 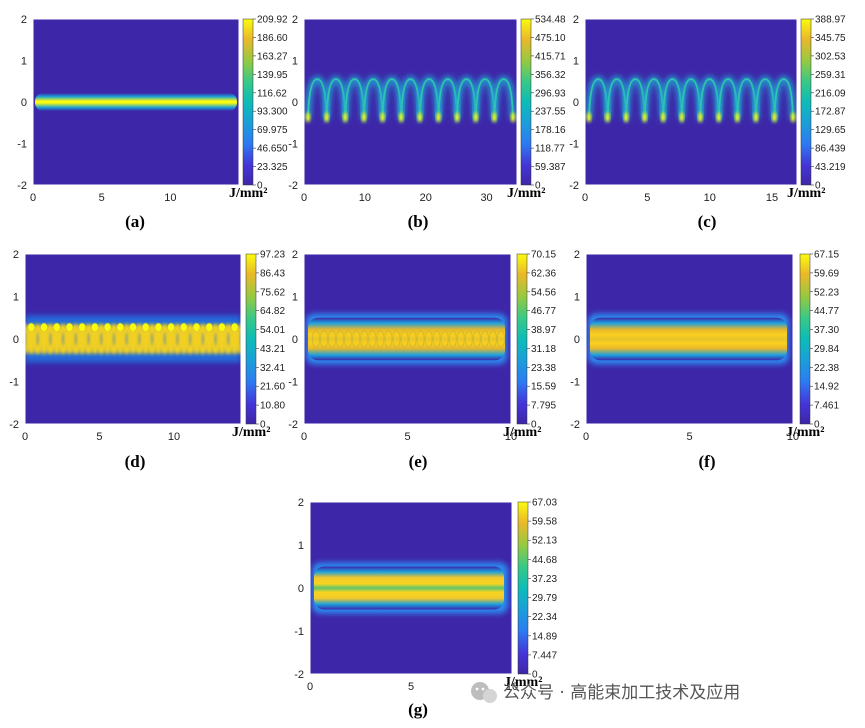 I want to click on colorbar-tick-label: 67.15, so click(x=826, y=255).